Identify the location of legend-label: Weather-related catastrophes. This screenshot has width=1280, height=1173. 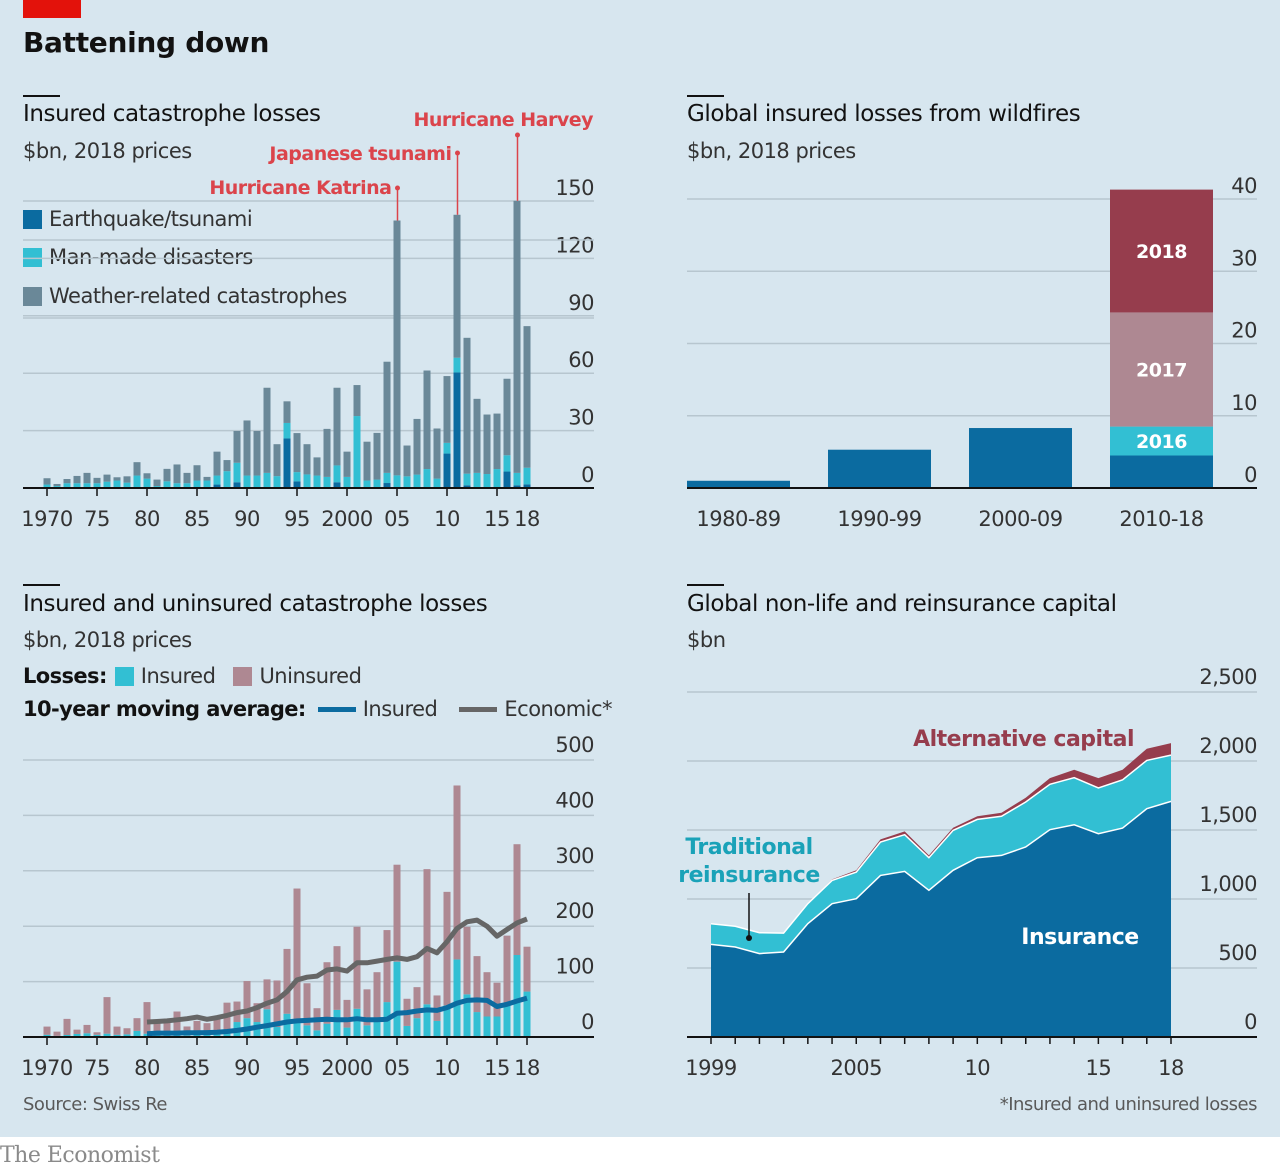
(198, 296).